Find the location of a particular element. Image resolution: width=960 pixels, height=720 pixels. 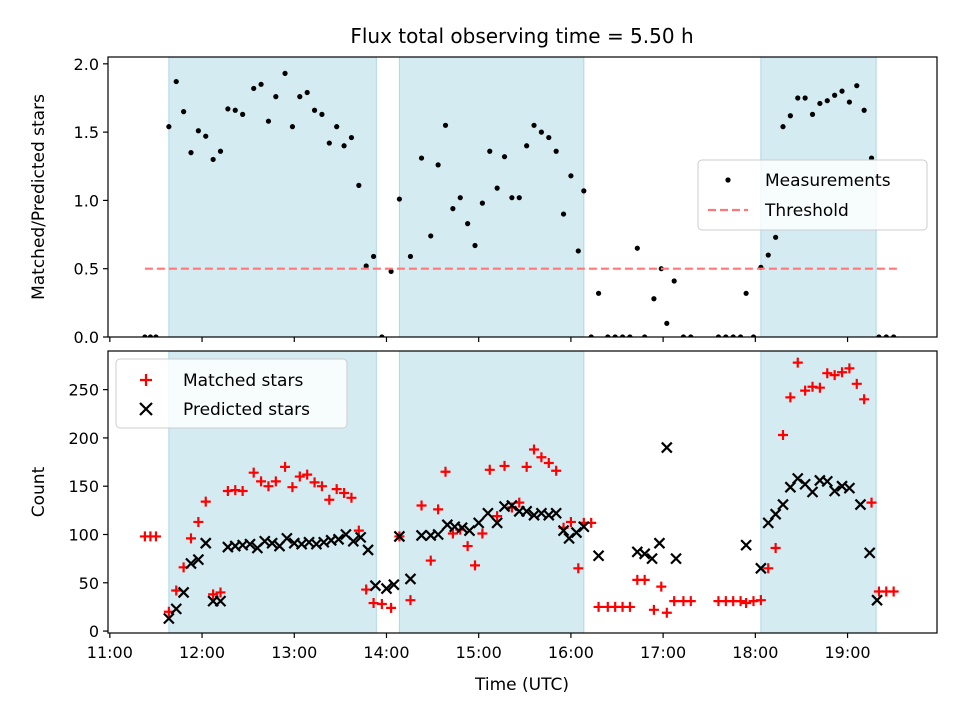

y-tick-label: 100 is located at coordinates (83, 534).